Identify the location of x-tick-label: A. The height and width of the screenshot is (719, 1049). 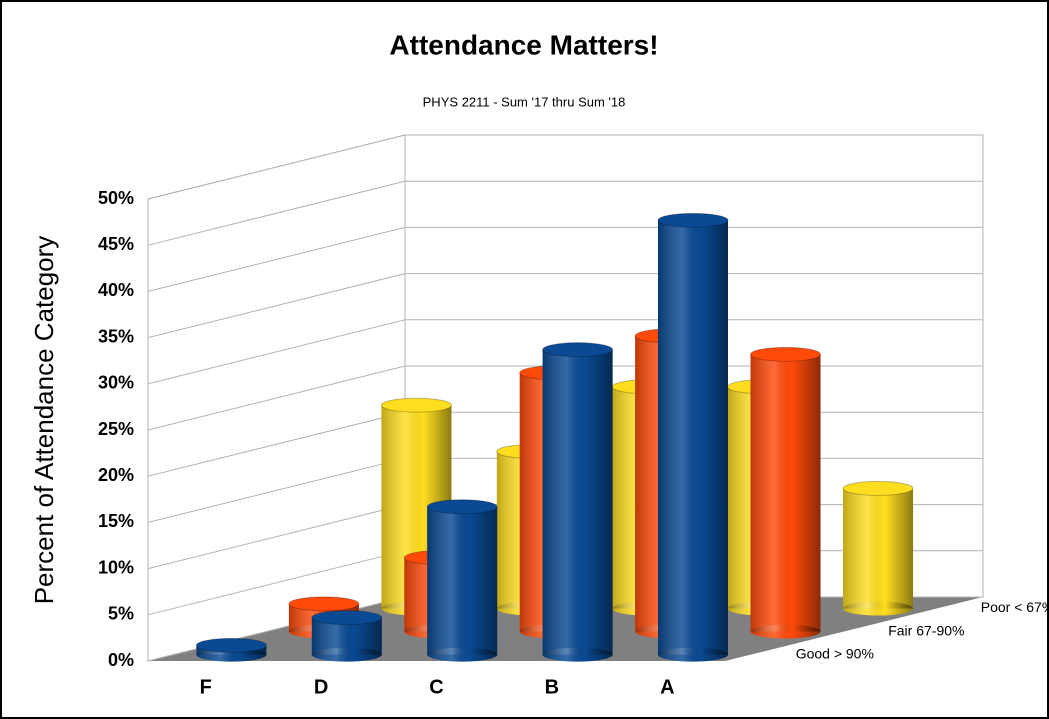
(667, 687).